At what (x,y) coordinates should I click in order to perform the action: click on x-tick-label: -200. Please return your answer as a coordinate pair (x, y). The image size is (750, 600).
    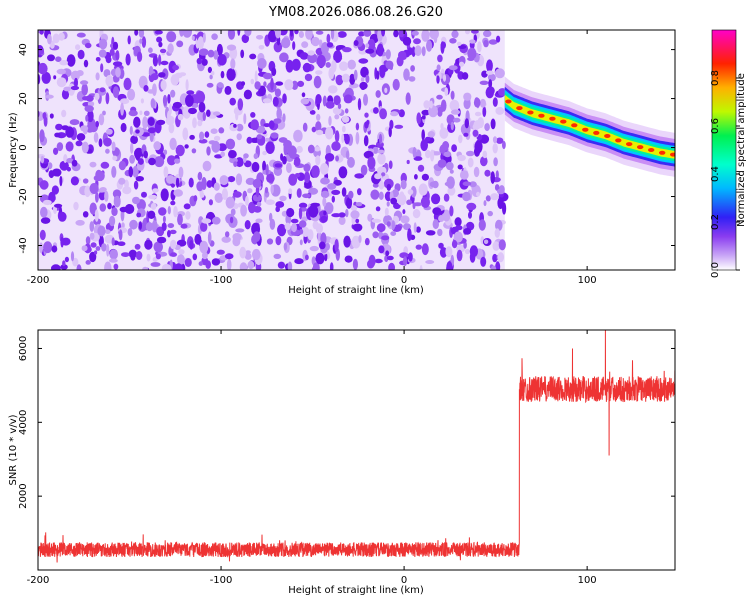
    Looking at the image, I should click on (38, 580).